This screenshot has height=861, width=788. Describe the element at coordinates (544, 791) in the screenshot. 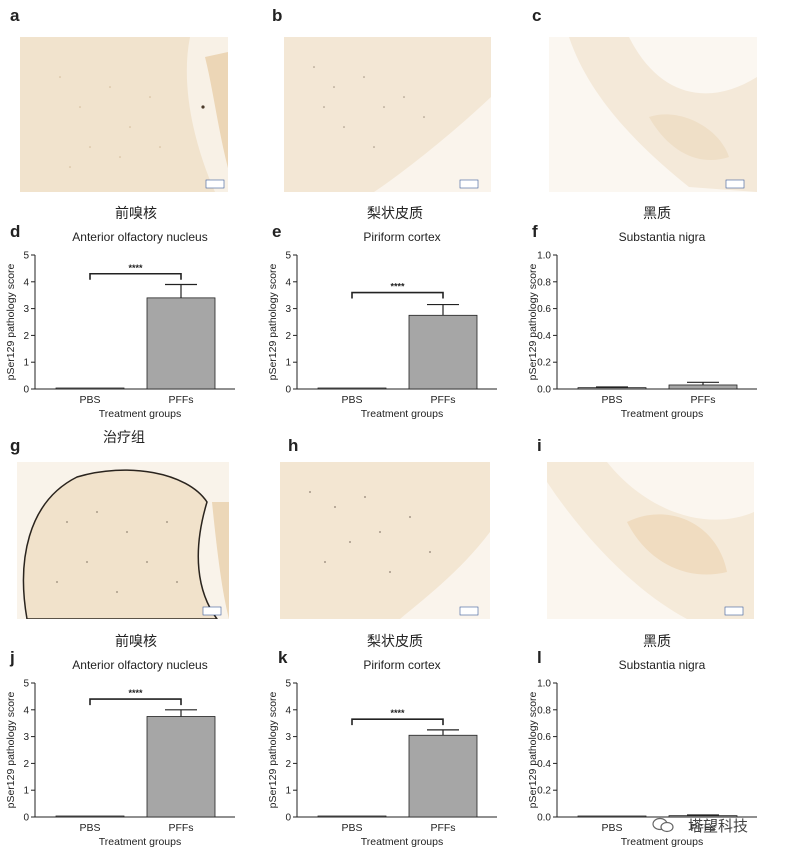

I see `y-tick-label: 0.2` at that location.